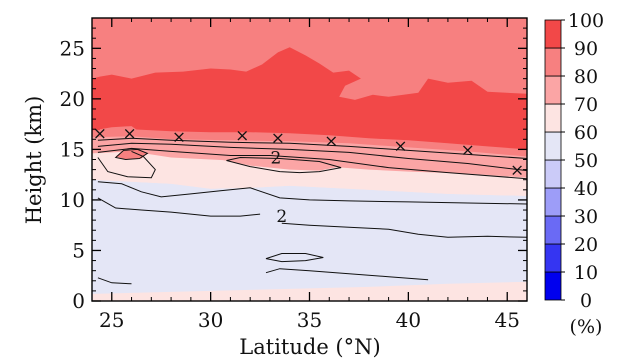 Image resolution: width=619 pixels, height=359 pixels. I want to click on x-tick-label: 30, so click(210, 320).